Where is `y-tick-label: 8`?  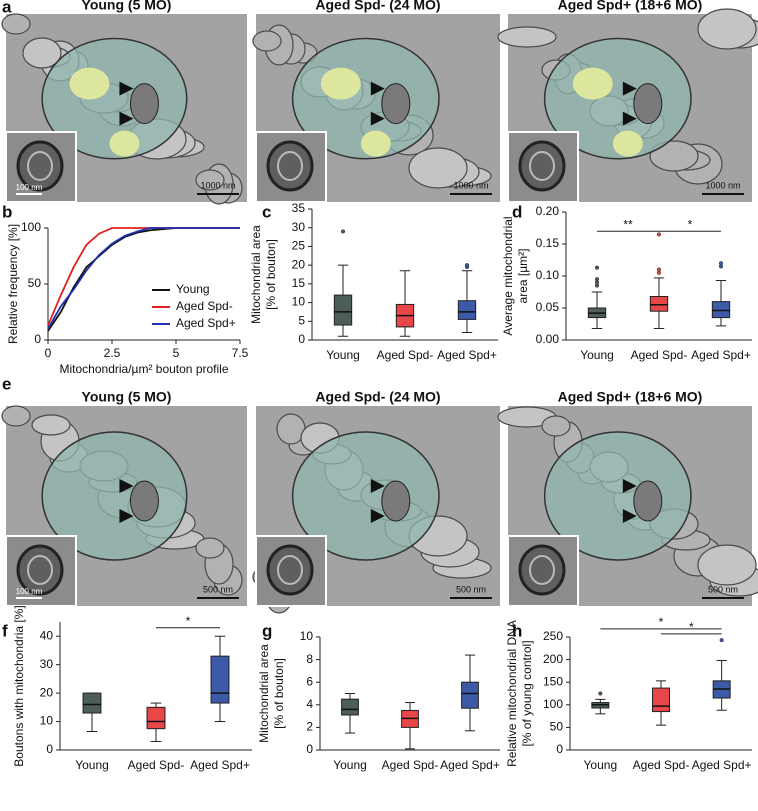 y-tick-label: 8 is located at coordinates (309, 659).